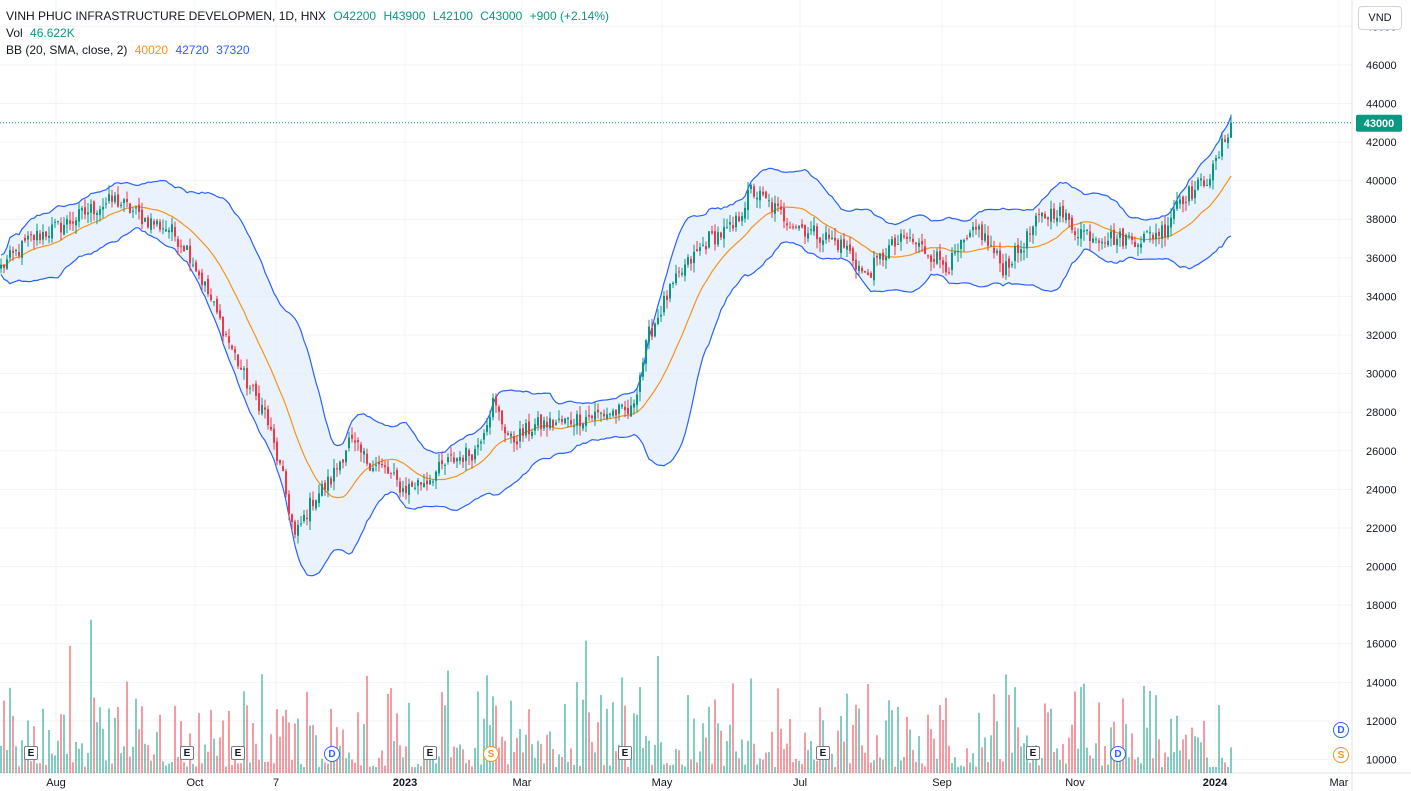 The image size is (1411, 791). Describe the element at coordinates (1381, 66) in the screenshot. I see `y-tick-label: 46000` at that location.